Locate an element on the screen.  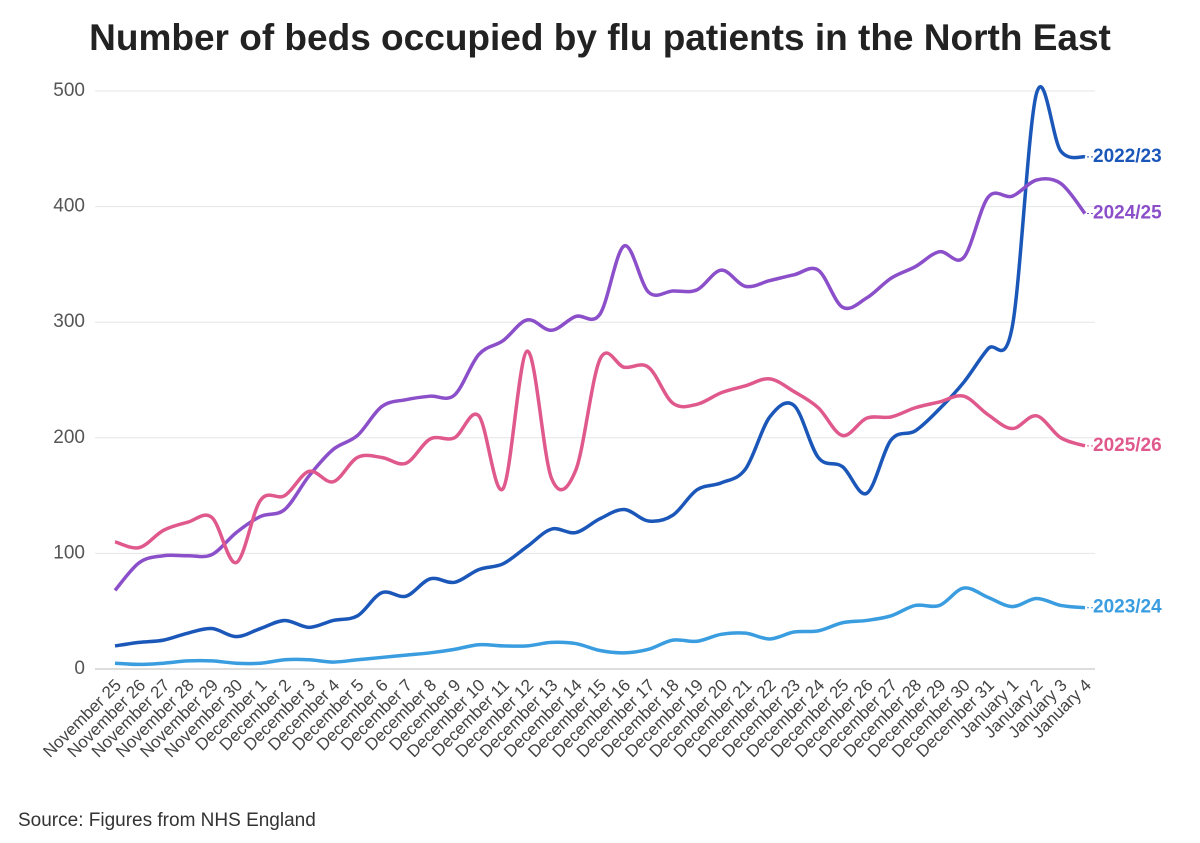
series-line is located at coordinates (600, 626).